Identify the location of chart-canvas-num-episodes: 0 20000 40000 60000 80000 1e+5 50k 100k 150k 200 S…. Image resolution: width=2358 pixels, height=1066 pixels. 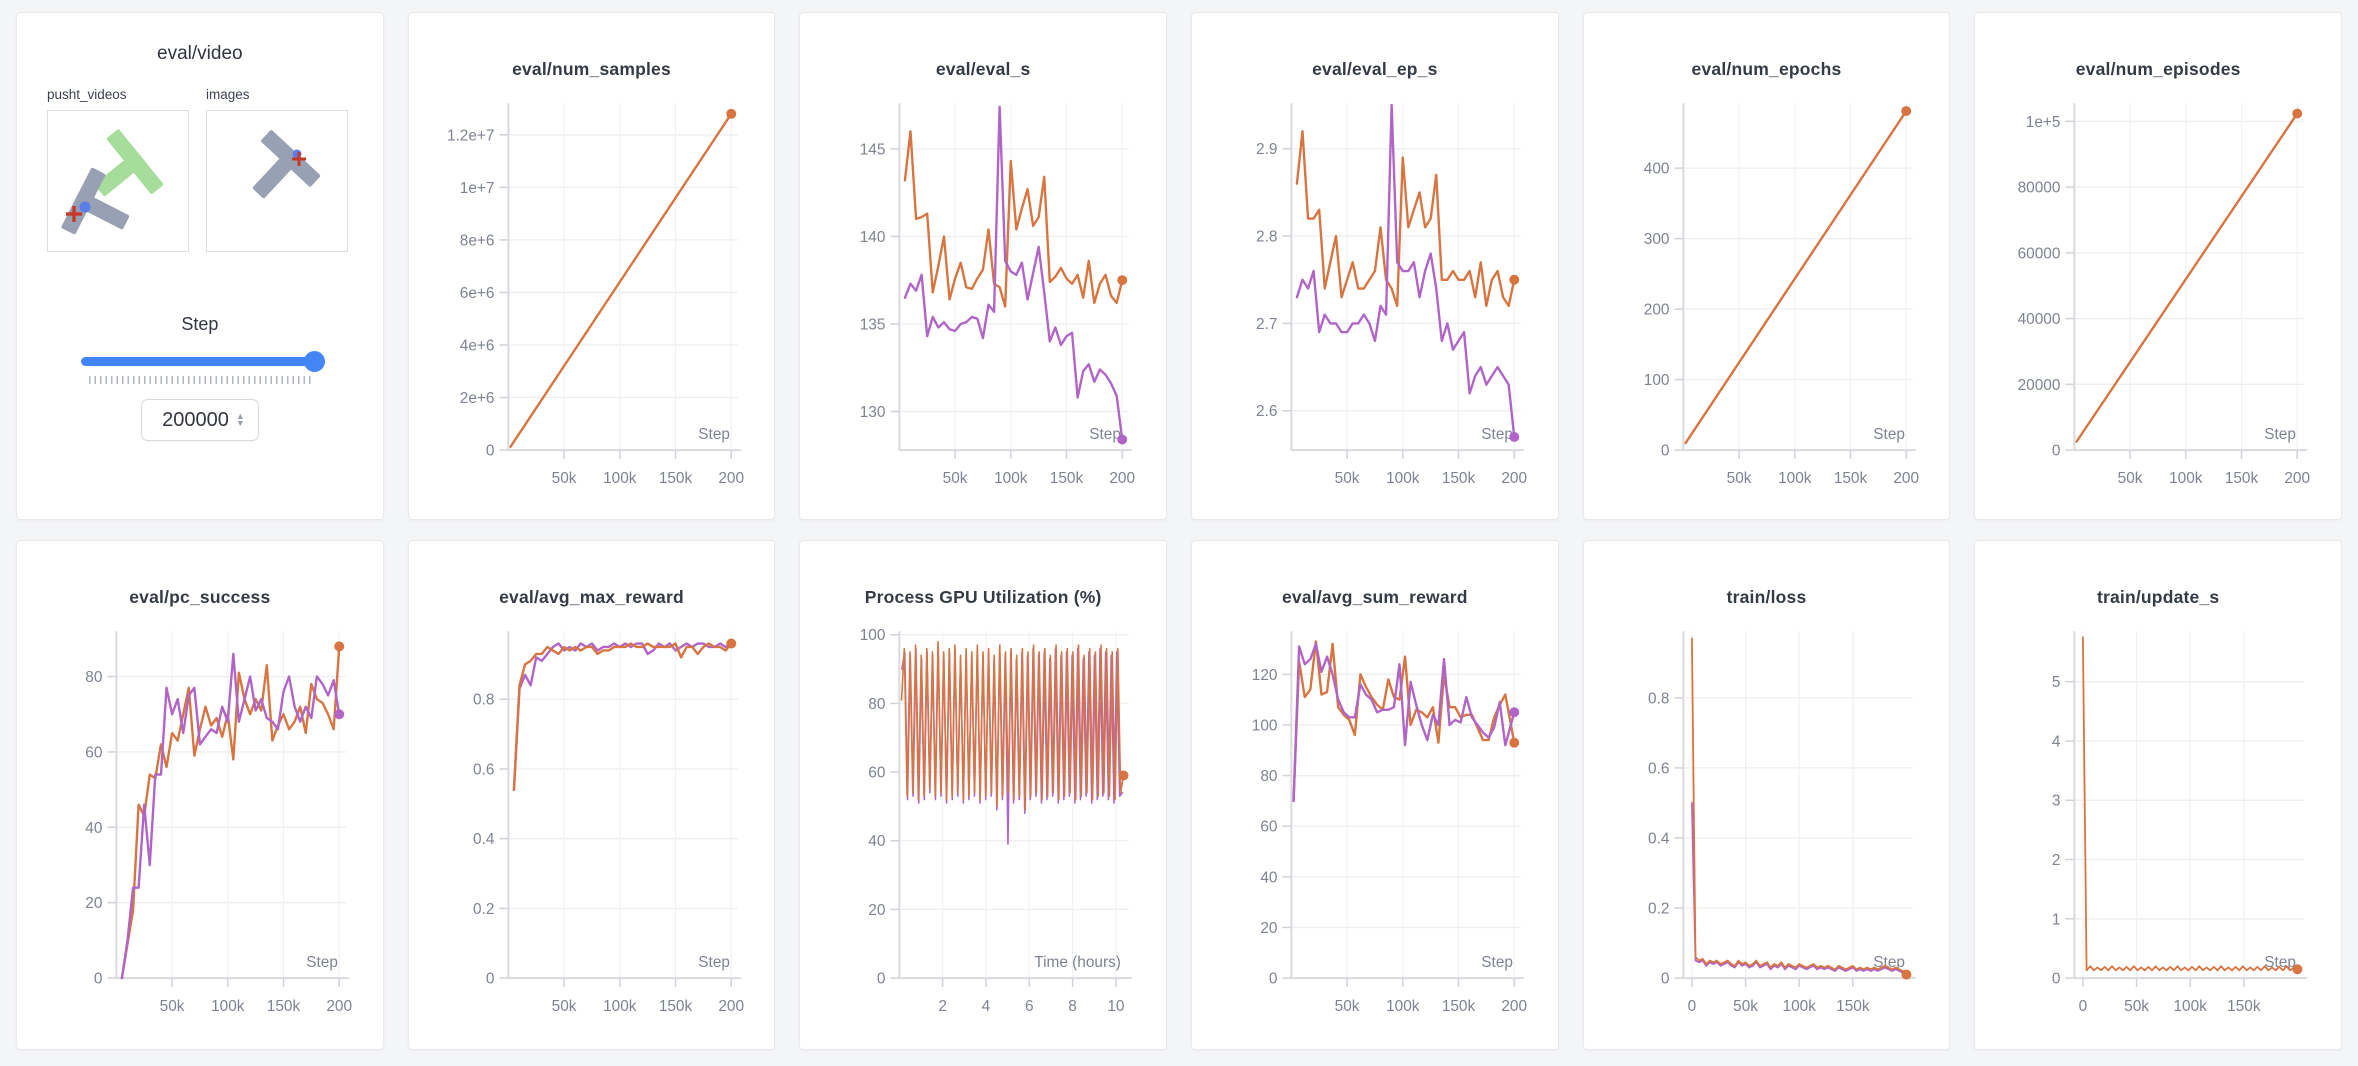
(2158, 306).